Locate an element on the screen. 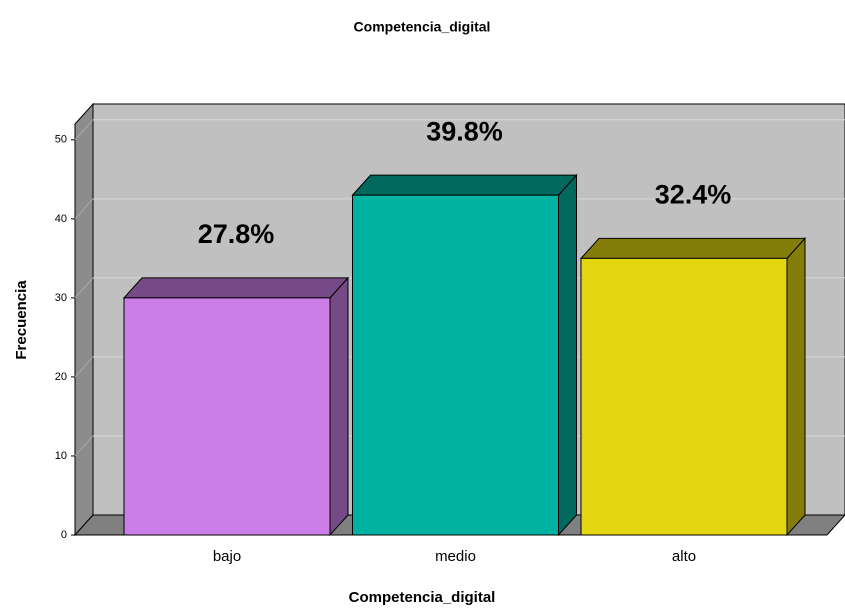 The width and height of the screenshot is (845, 611). y-tick-label: 10 is located at coordinates (61, 456).